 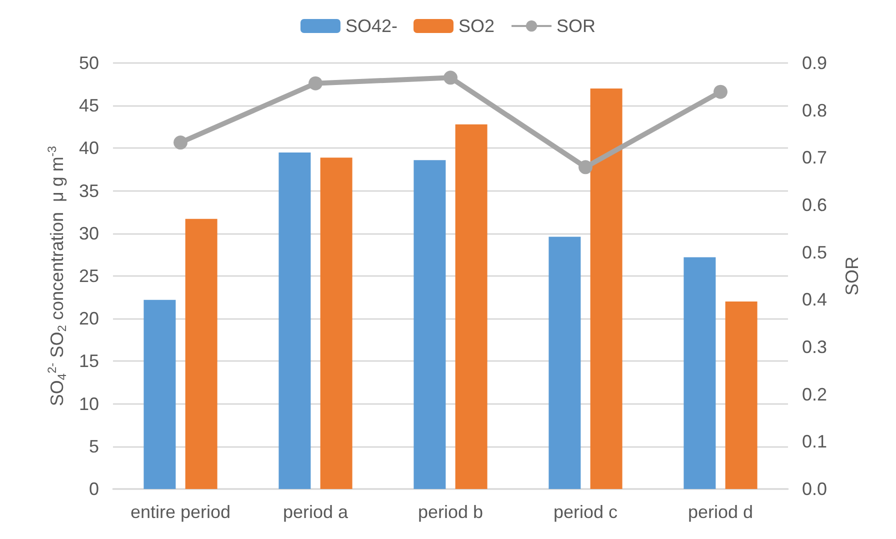 I want to click on y2-tick-label: 0.8, so click(x=815, y=110).